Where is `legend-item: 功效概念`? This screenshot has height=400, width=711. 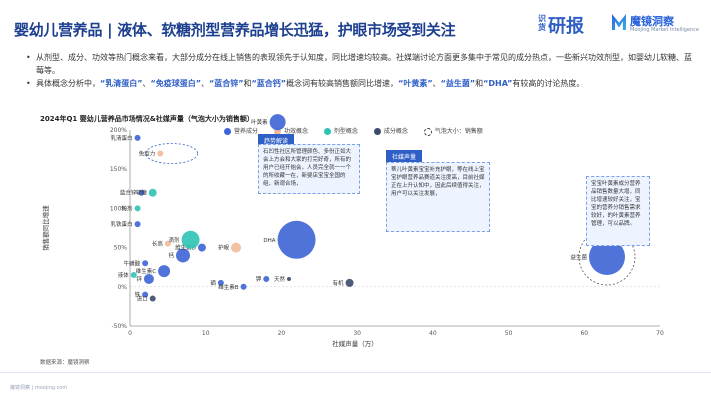
legend-item: 功效概念 is located at coordinates (290, 130).